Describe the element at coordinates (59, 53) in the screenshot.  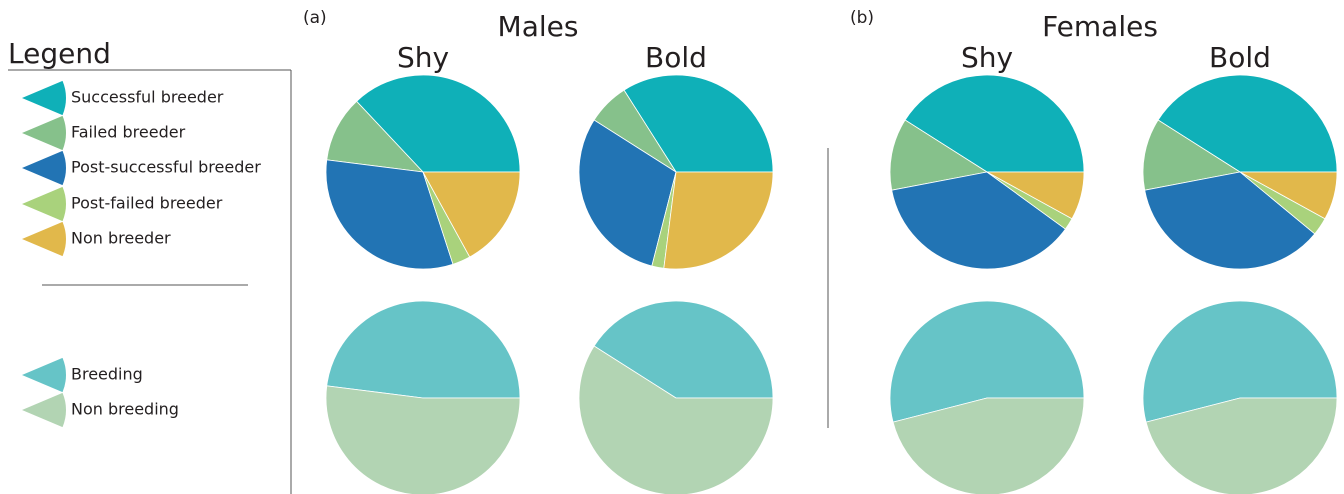
I see `legend-title: Legend` at that location.